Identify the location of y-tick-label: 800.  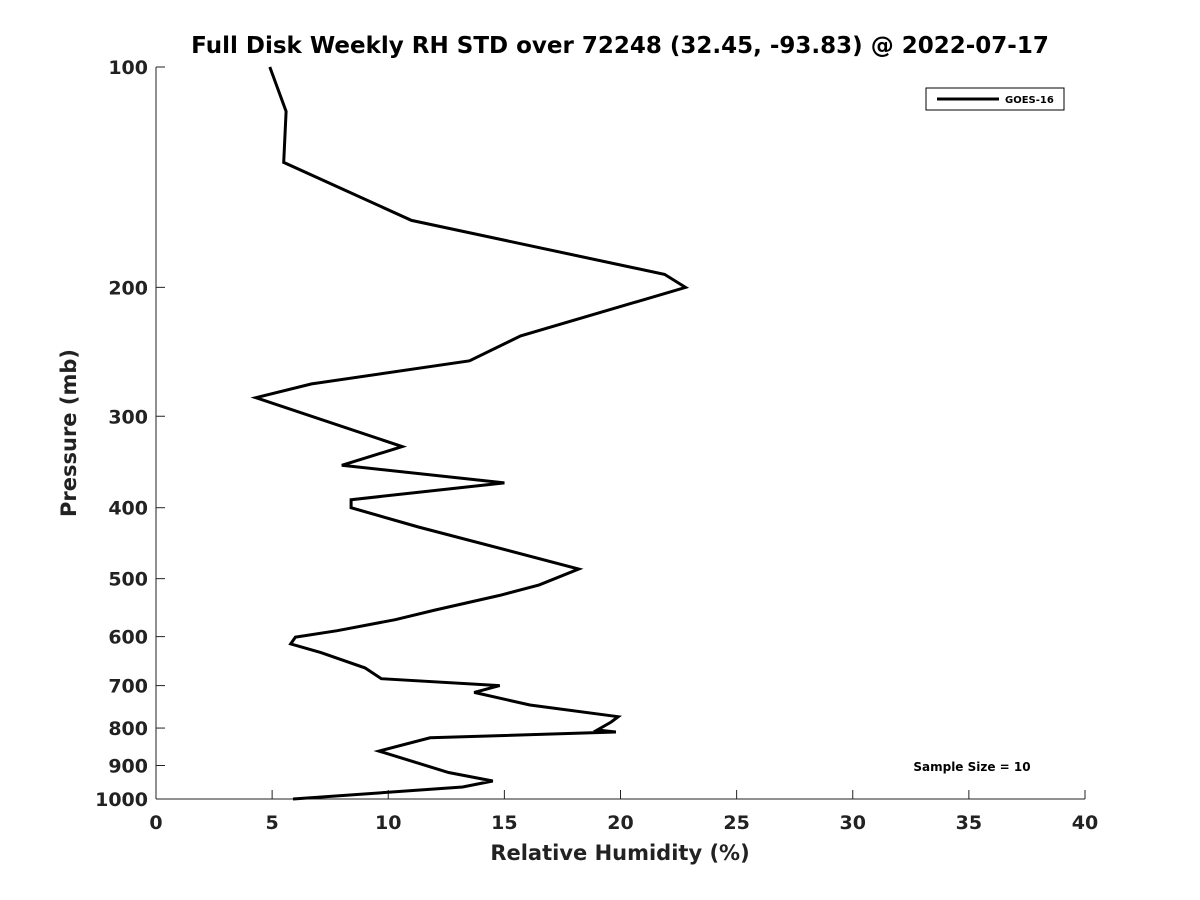
(128, 729).